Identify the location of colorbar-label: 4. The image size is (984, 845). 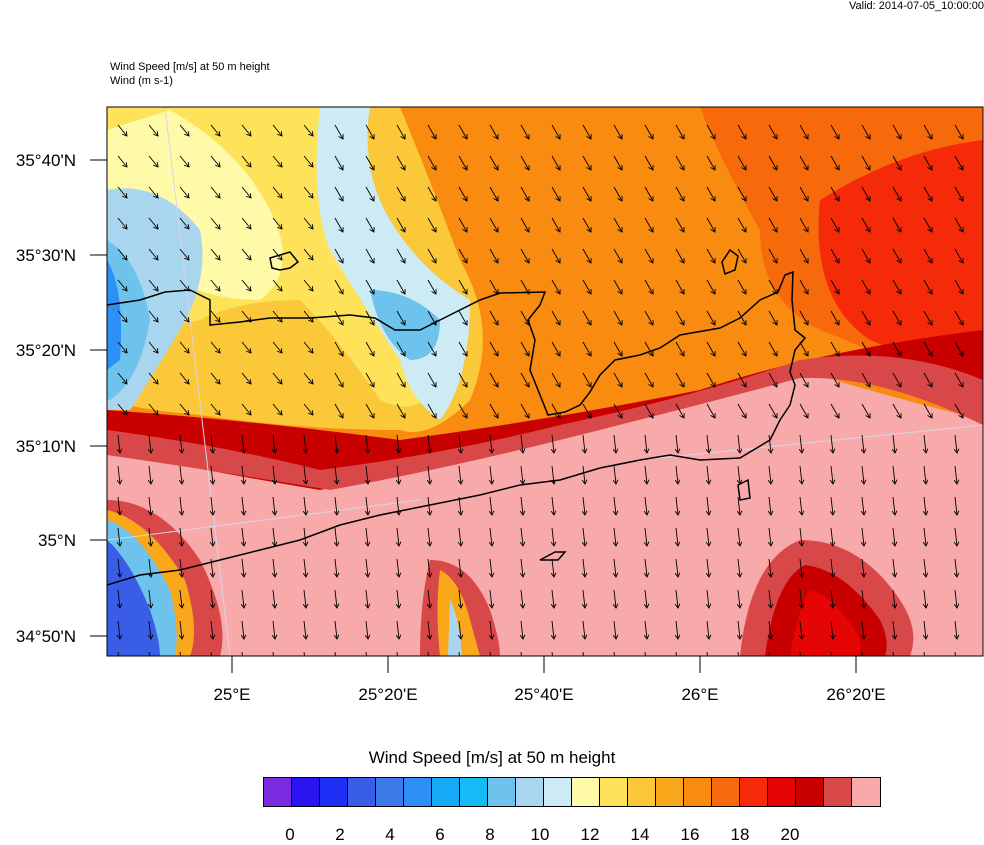
(390, 834).